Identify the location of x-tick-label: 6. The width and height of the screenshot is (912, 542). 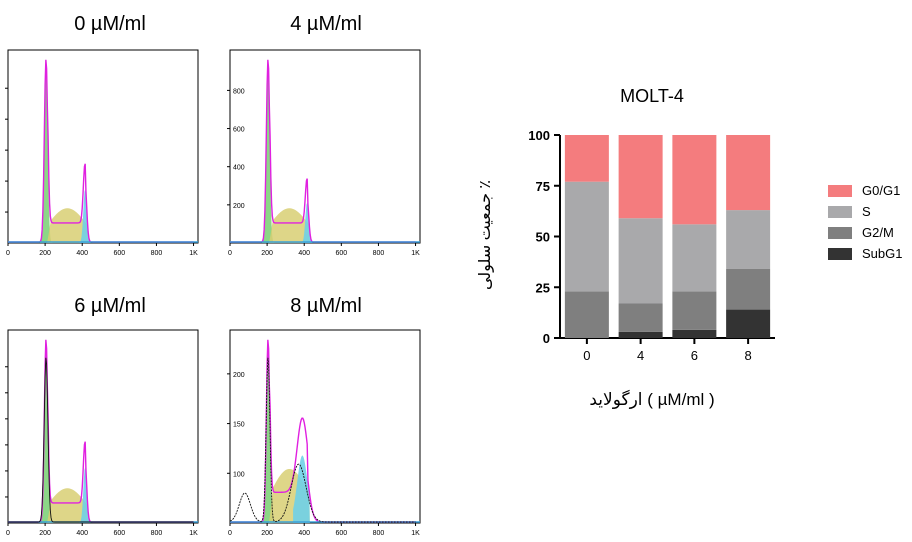
(694, 355).